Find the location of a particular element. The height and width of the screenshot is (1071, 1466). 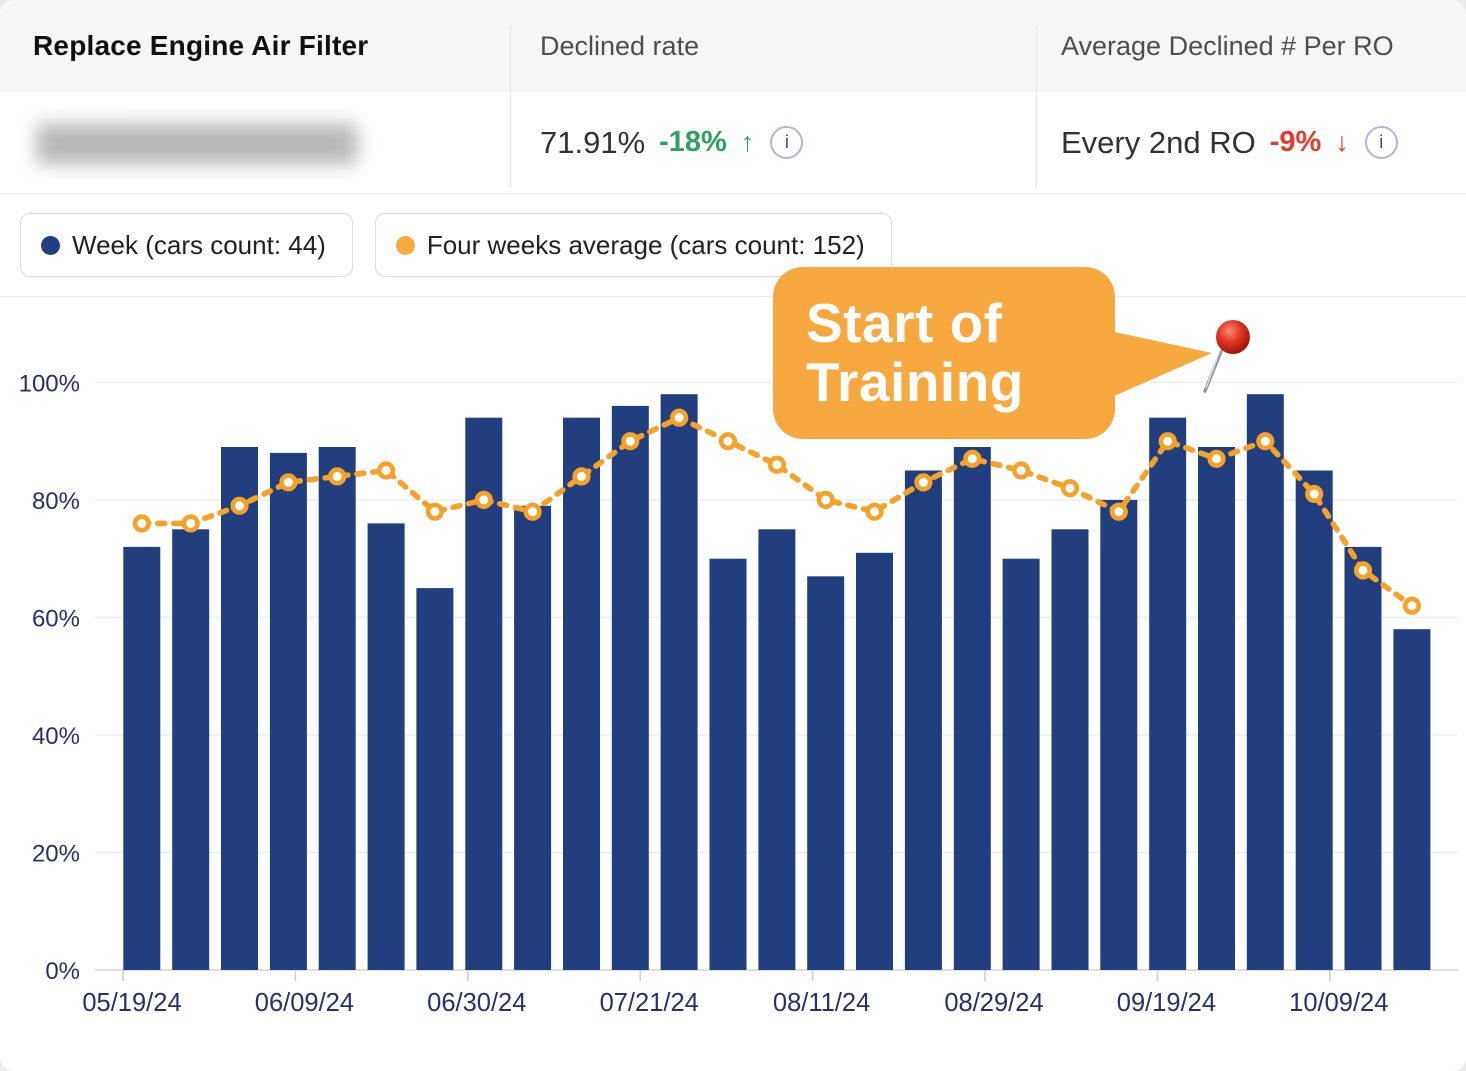

pushpin-icon is located at coordinates (1226, 356).